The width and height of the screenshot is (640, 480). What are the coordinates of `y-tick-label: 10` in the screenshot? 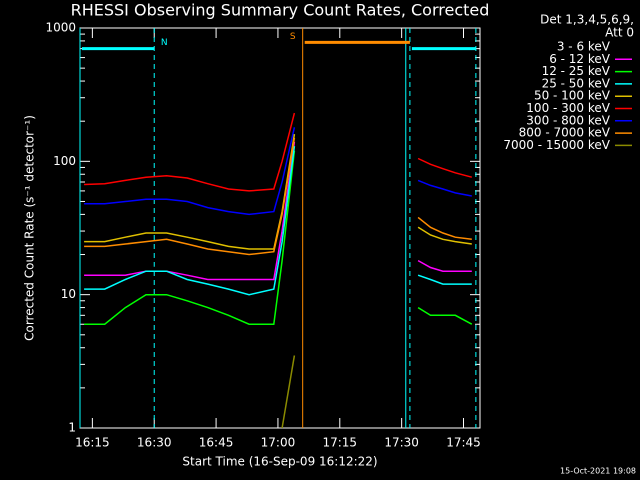 It's located at (68, 294).